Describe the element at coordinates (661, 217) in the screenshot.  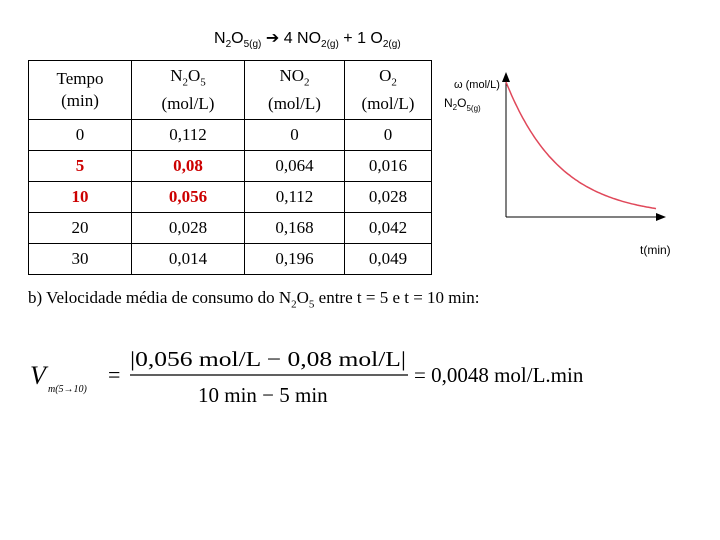
I see `x-axis-arrow-icon` at that location.